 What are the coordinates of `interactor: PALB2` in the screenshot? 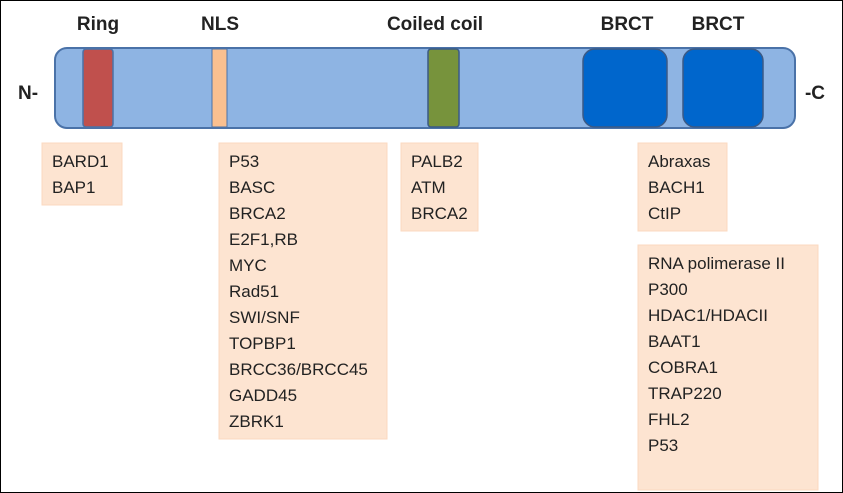 It's located at (437, 161).